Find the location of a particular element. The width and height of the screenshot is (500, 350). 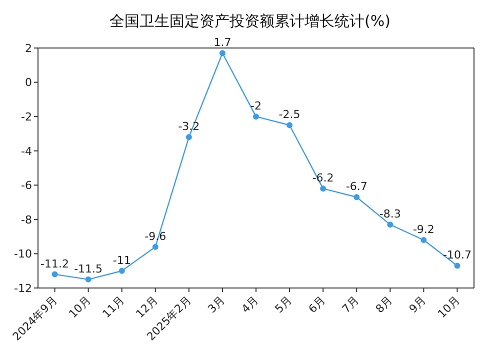

y-tick-label: 2 is located at coordinates (28, 48).